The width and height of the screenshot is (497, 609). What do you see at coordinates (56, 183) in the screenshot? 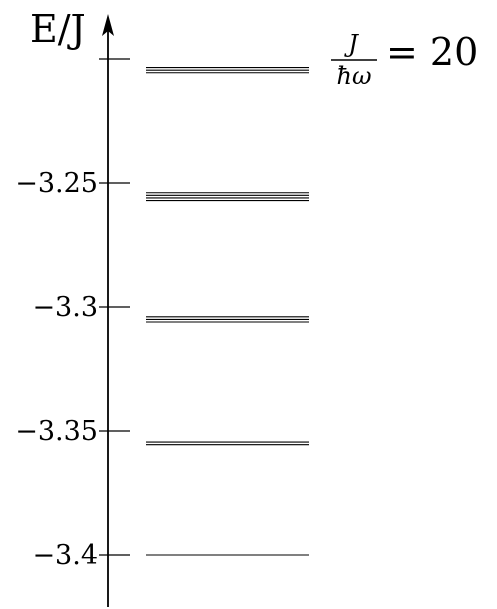
I see `y-tick-label: −3.25` at bounding box center [56, 183].